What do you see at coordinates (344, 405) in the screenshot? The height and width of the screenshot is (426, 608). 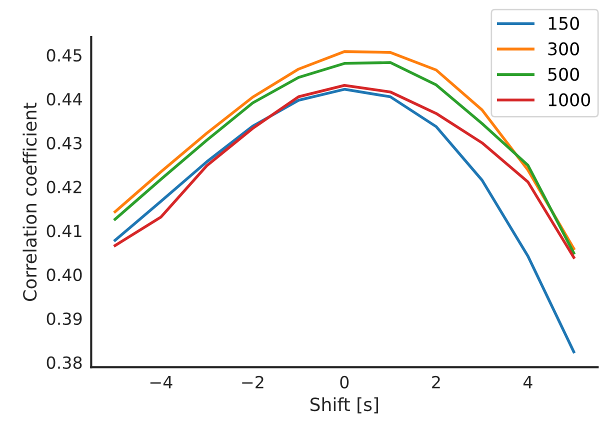 I see `x-axis-title: Shift [s]` at bounding box center [344, 405].